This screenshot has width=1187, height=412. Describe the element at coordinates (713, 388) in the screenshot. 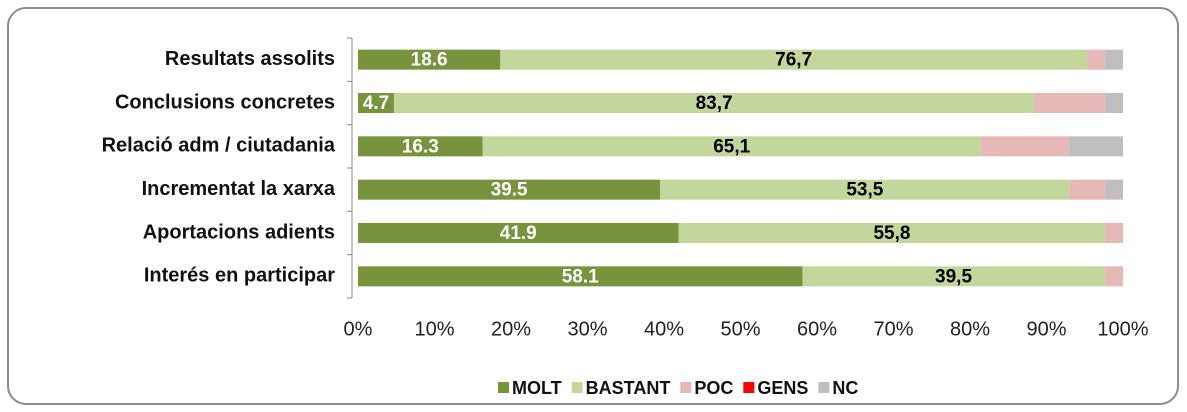

I see `legend-label: POC` at that location.